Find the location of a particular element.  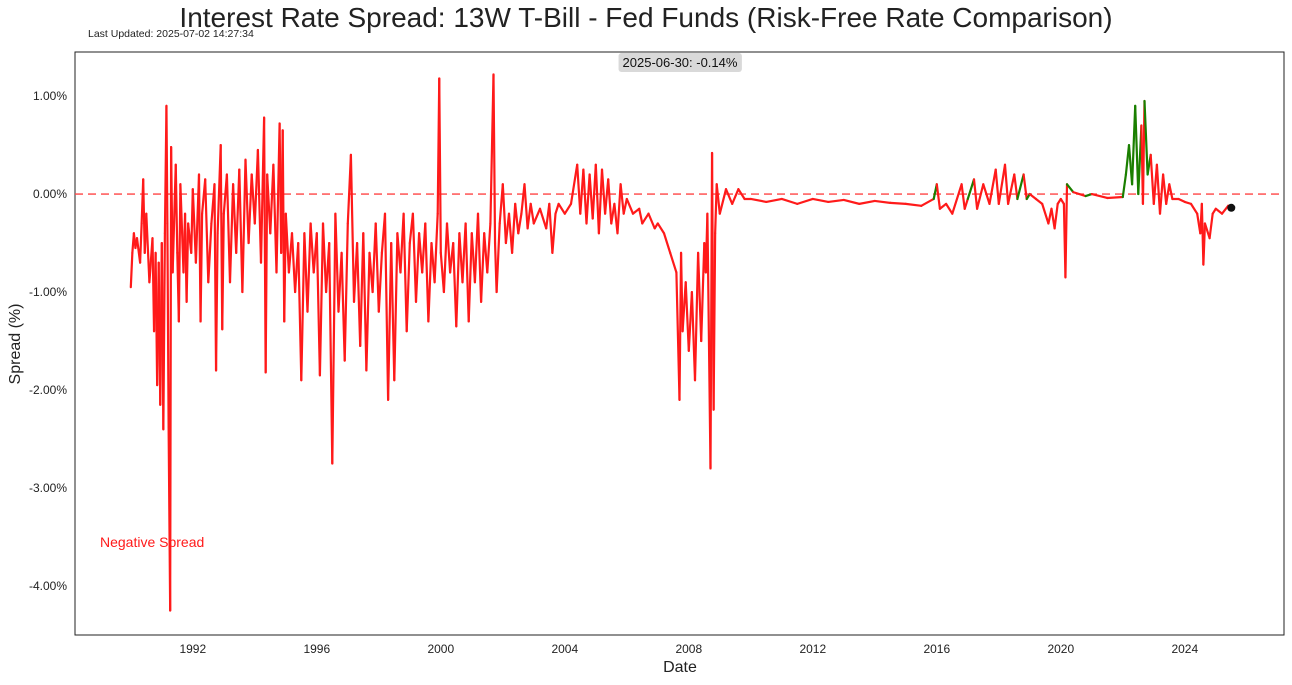

y-tick-label: 1.00% is located at coordinates (50, 96).